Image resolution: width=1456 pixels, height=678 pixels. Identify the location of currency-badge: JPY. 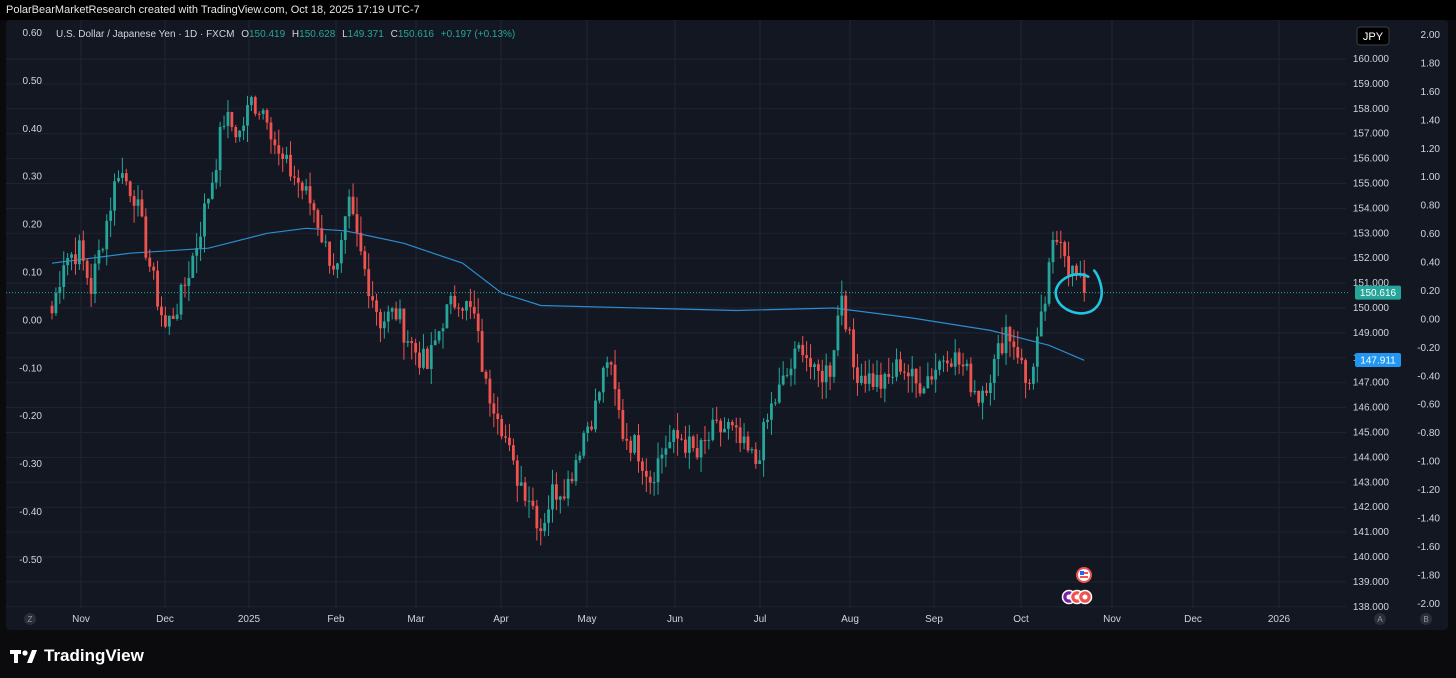
(1373, 36).